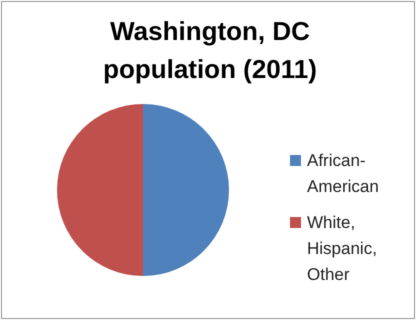 Image resolution: width=416 pixels, height=320 pixels. Describe the element at coordinates (343, 174) in the screenshot. I see `legend-label: African-American` at that location.